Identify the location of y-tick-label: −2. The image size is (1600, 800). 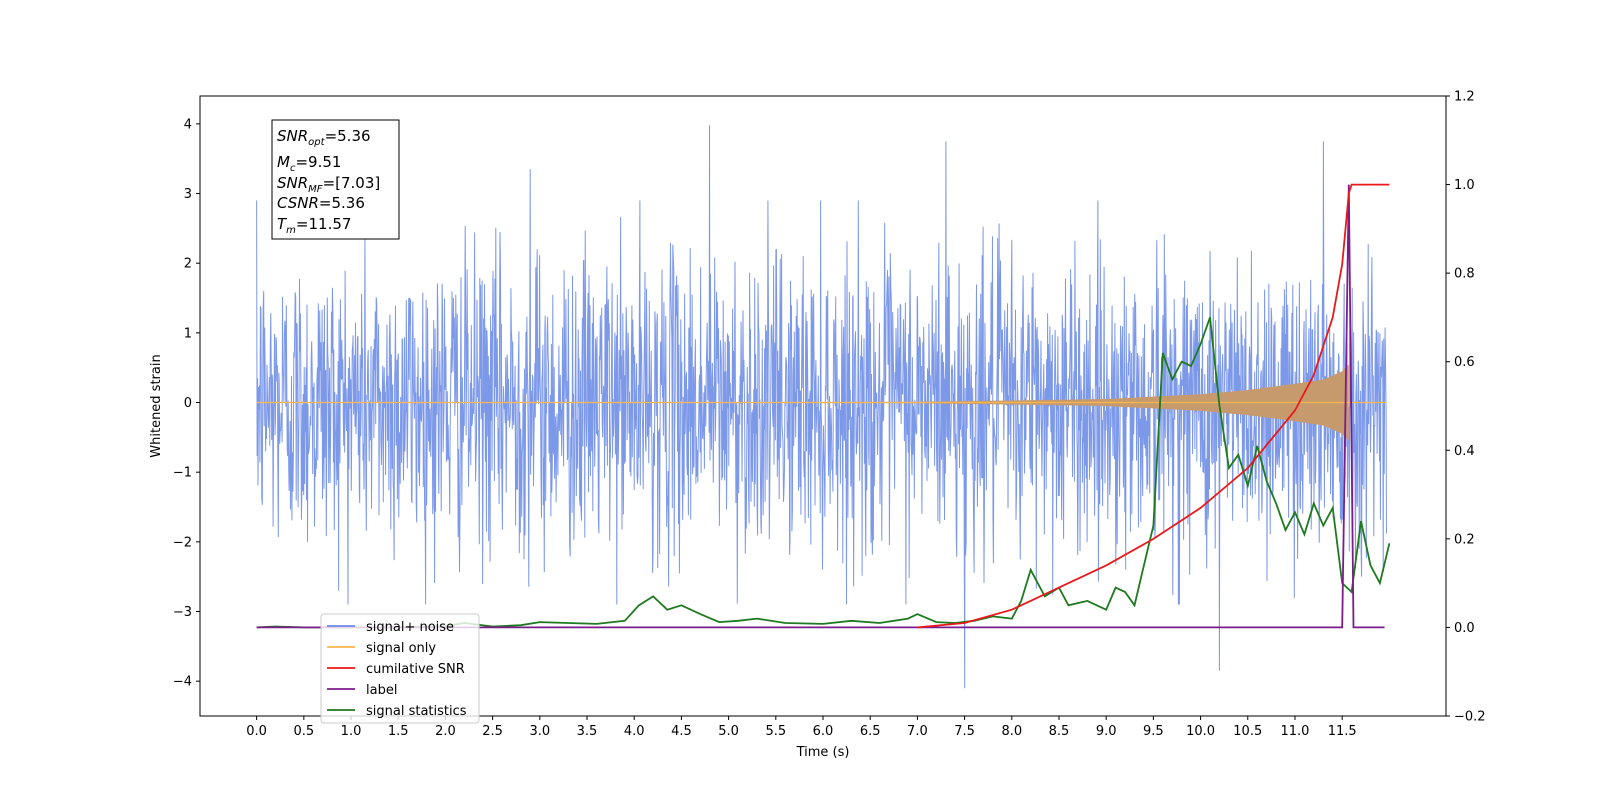
(182, 542).